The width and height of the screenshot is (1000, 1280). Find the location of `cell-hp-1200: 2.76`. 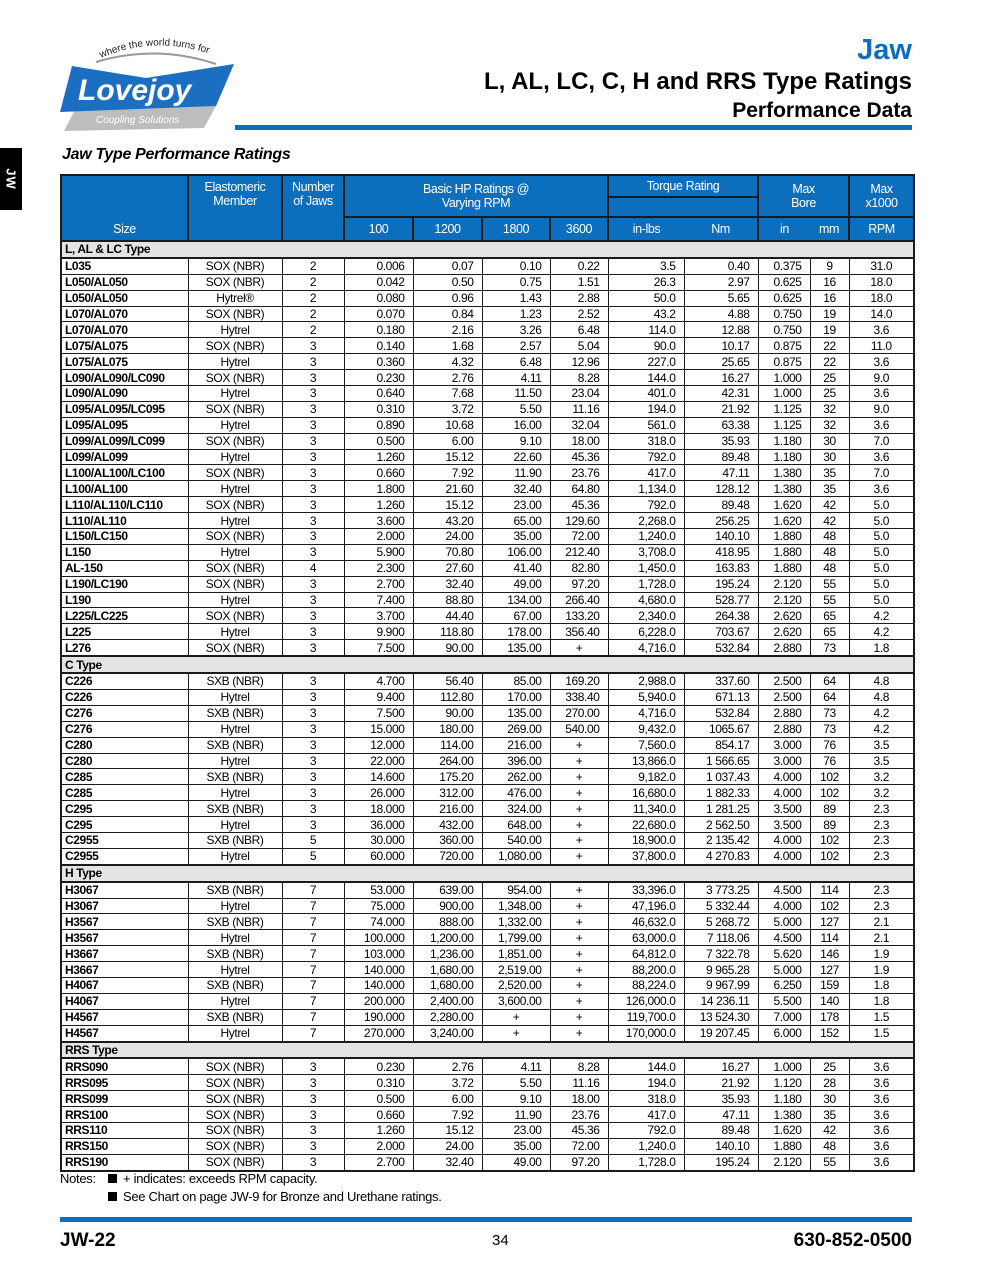

cell-hp-1200: 2.76 is located at coordinates (447, 378).